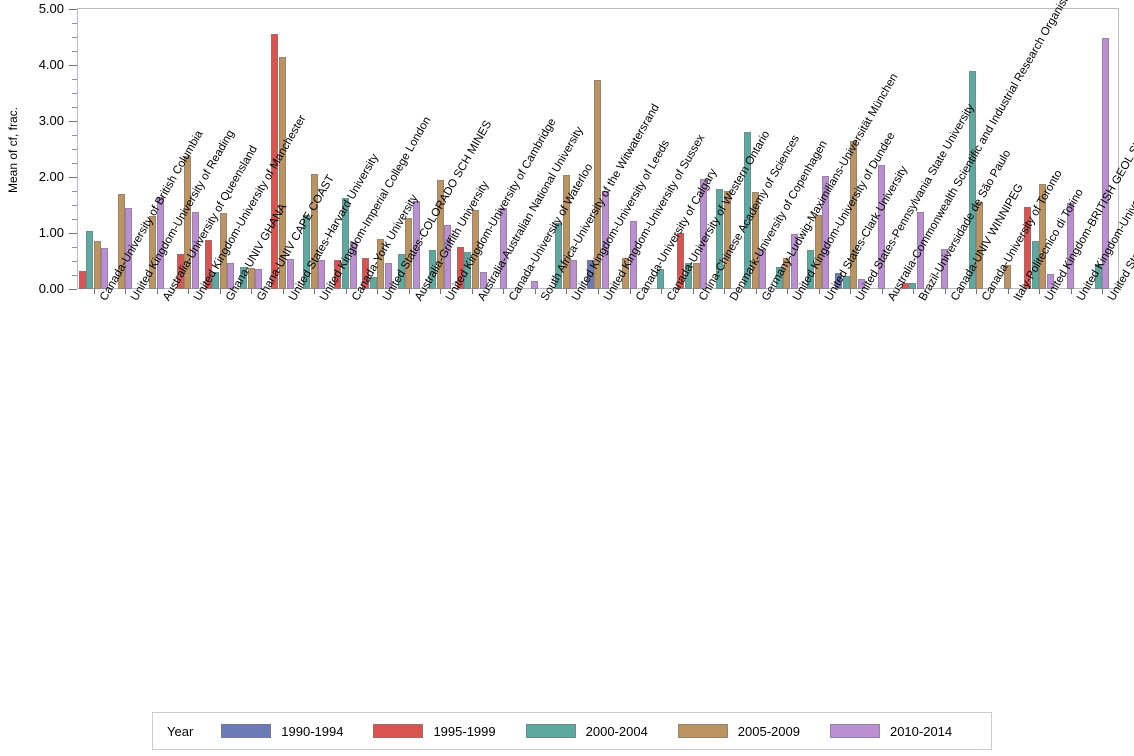  What do you see at coordinates (282, 731) in the screenshot?
I see `legend-item: 1990-1994` at bounding box center [282, 731].